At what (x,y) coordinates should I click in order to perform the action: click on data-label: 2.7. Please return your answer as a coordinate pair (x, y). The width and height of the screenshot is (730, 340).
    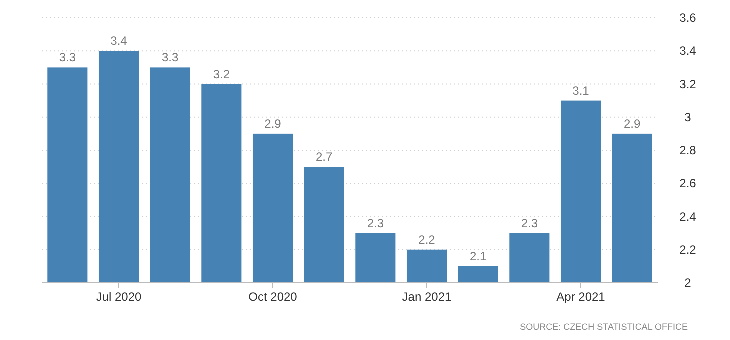
    Looking at the image, I should click on (324, 157).